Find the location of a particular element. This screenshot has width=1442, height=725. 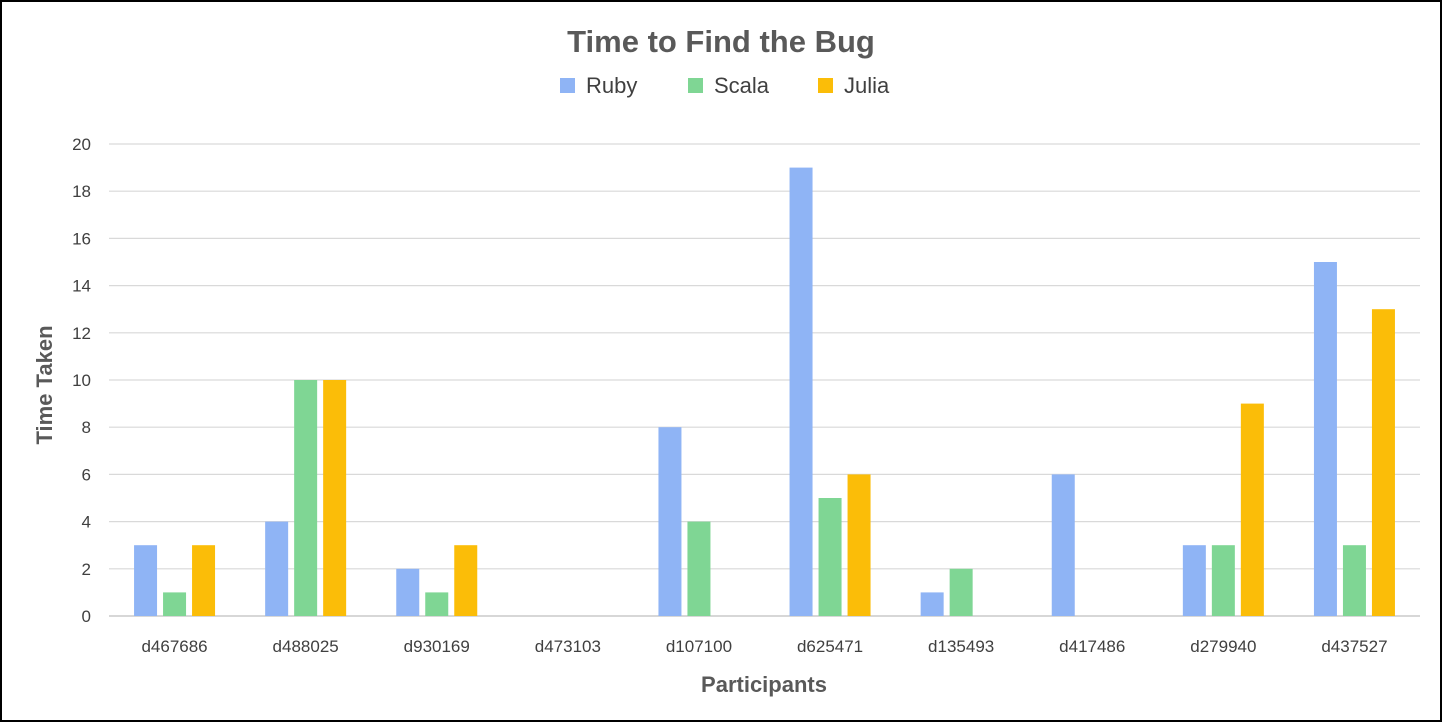

x-tick-label: d473103 is located at coordinates (568, 646).